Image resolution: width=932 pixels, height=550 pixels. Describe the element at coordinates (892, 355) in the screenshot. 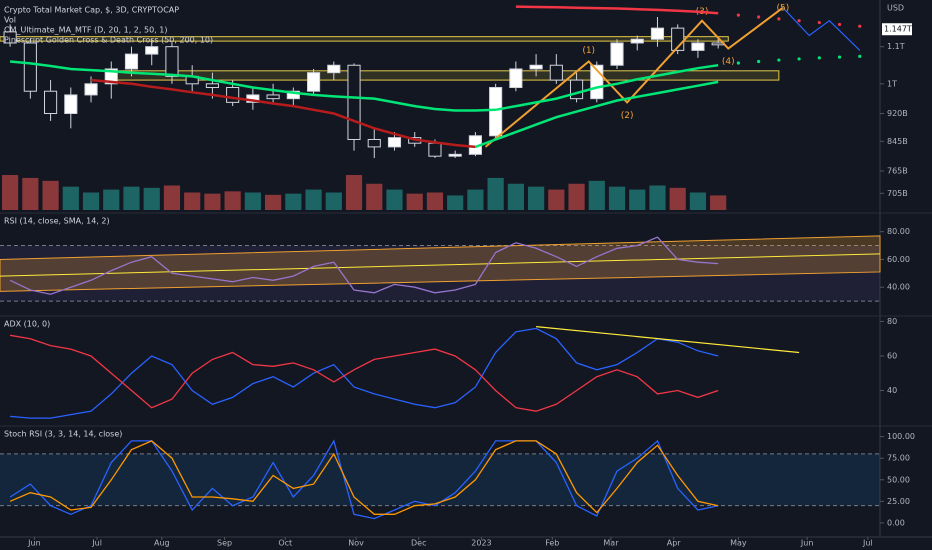

I see `y-tick-label: 60` at that location.